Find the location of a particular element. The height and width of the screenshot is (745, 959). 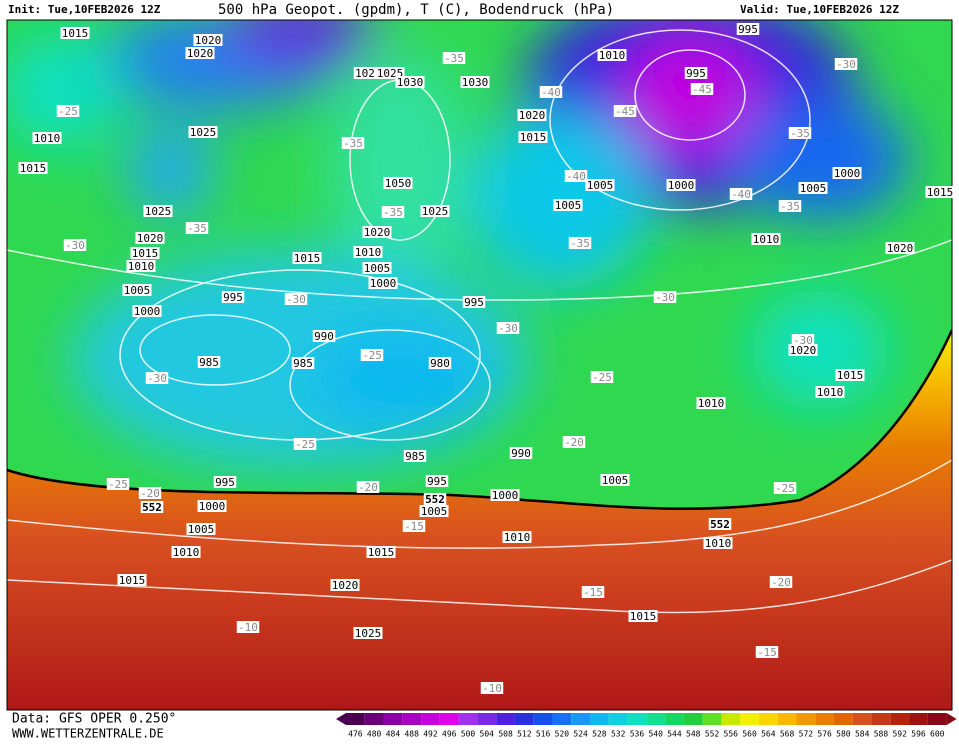

colorbar-tick-label: 592 is located at coordinates (899, 734).